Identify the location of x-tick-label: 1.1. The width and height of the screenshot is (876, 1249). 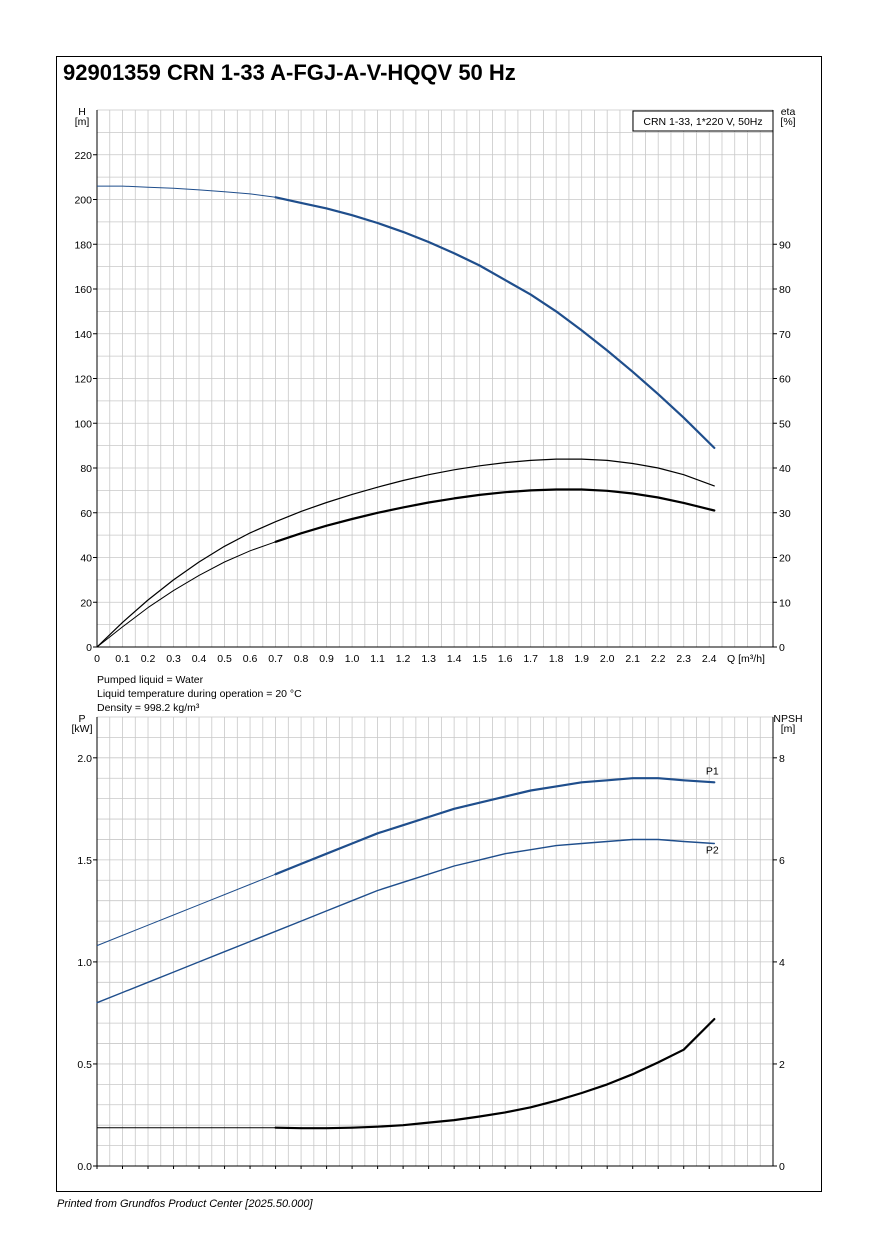
(377, 659).